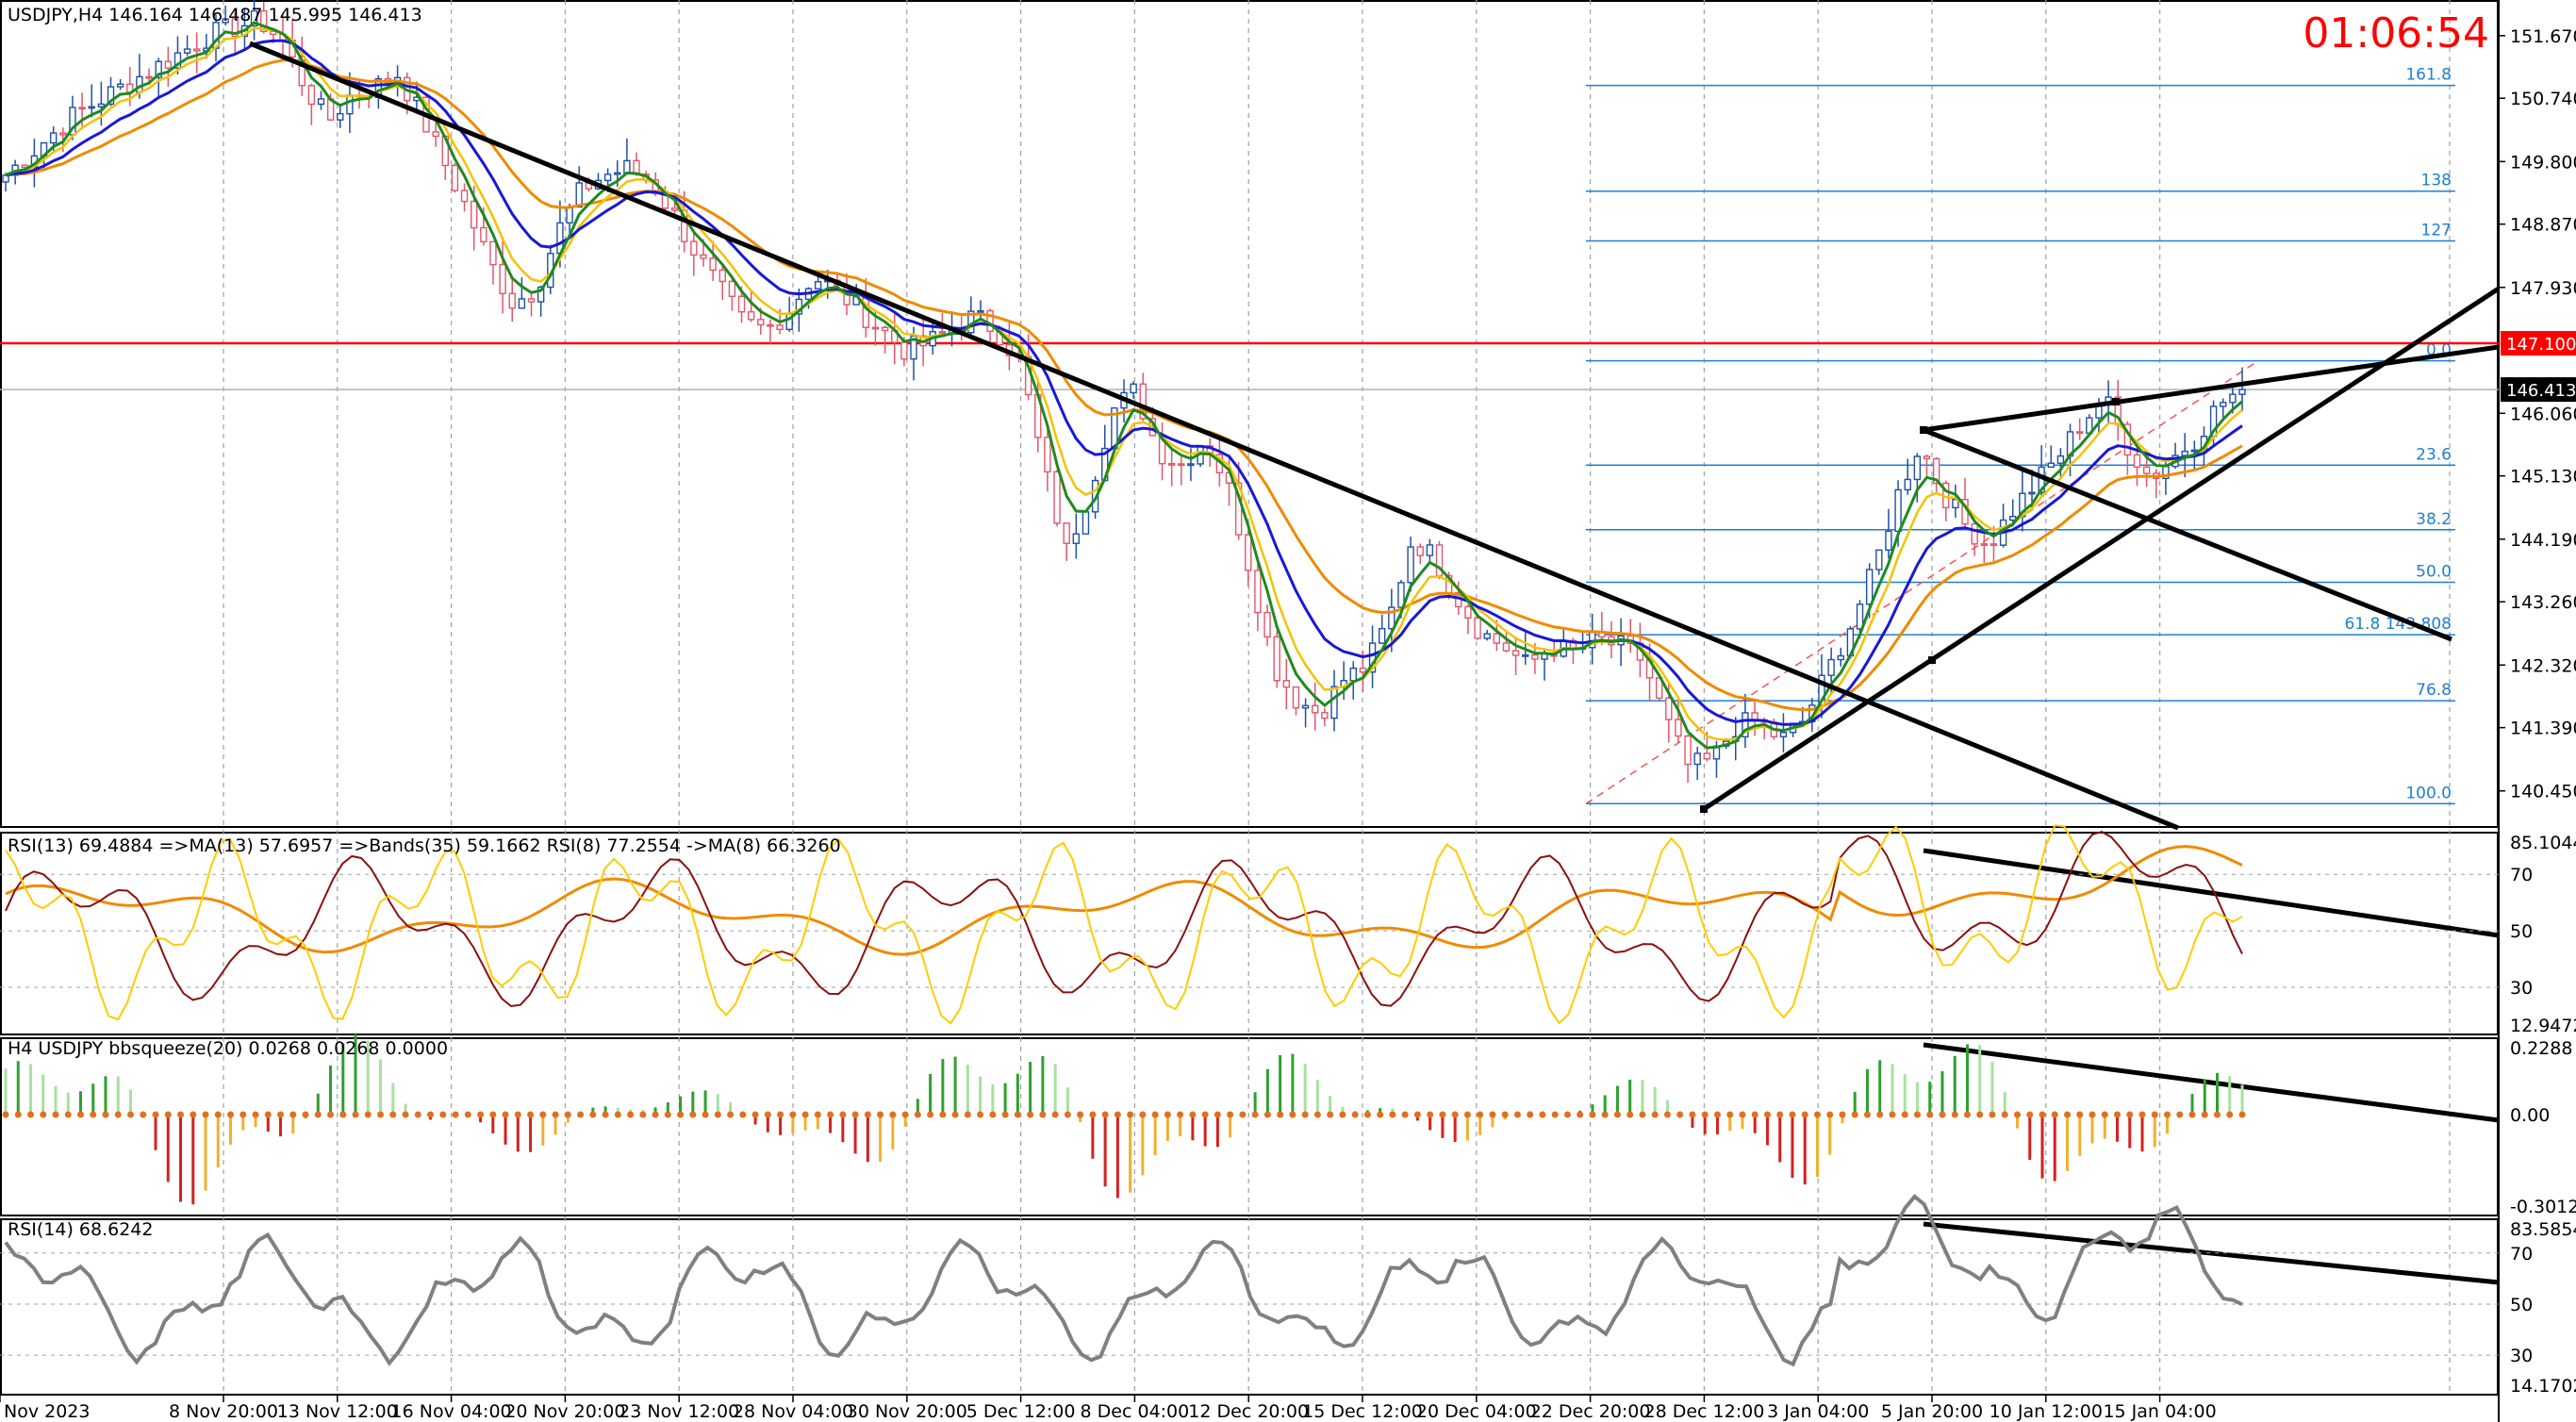  Describe the element at coordinates (1362, 1412) in the screenshot. I see `time-label: 15 Dec 12:00` at that location.